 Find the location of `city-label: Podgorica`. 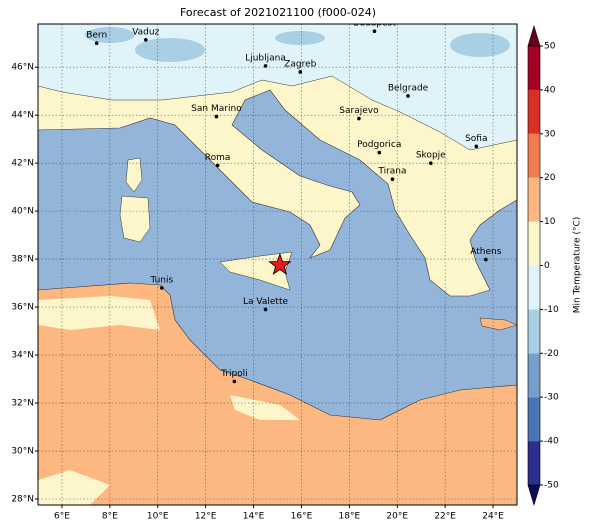

city-label: Podgorica is located at coordinates (379, 145).